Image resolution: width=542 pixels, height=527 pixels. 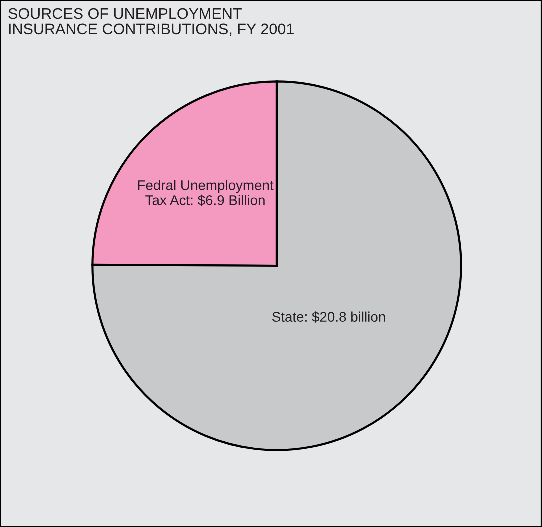 I want to click on slice-label: Fedral Unemployment Tax Act: $6.9 Billion, so click(x=206, y=193).